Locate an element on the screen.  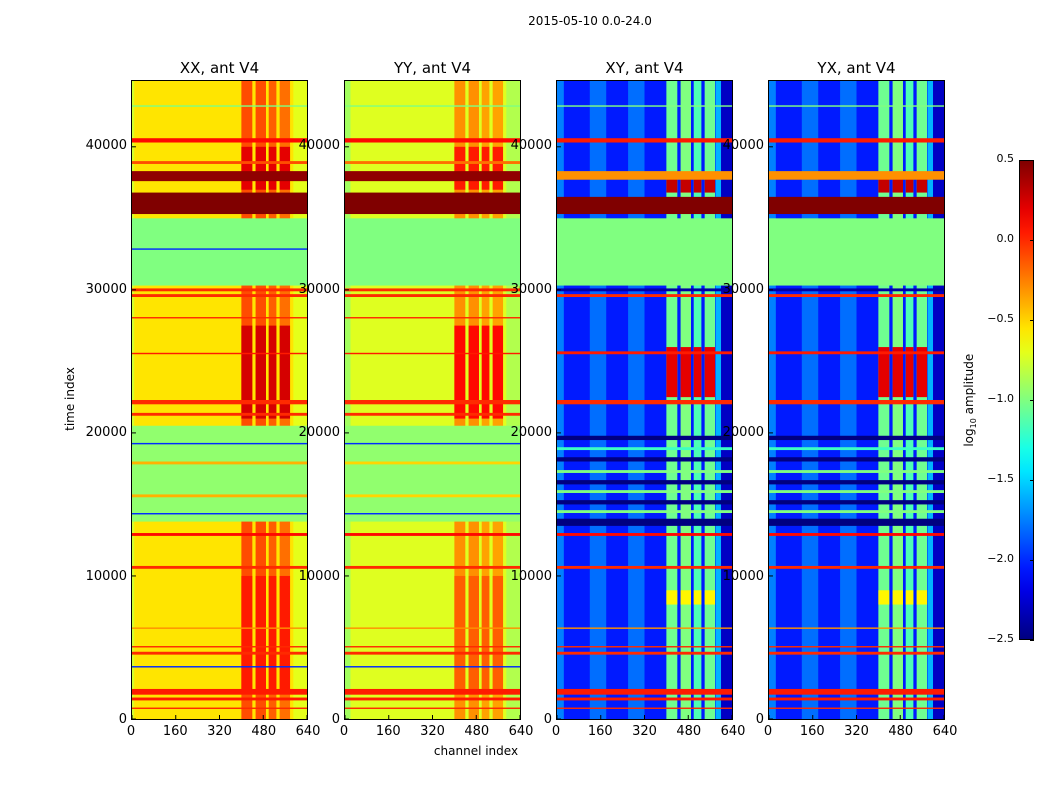
heatmap-panel-yx is located at coordinates (856, 400).